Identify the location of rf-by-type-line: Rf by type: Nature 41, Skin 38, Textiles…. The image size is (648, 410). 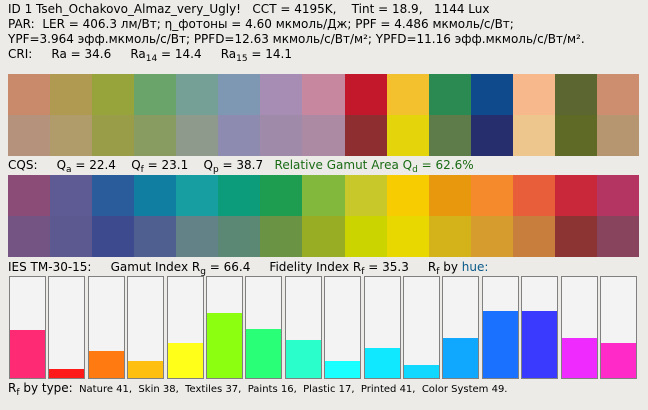
(258, 389).